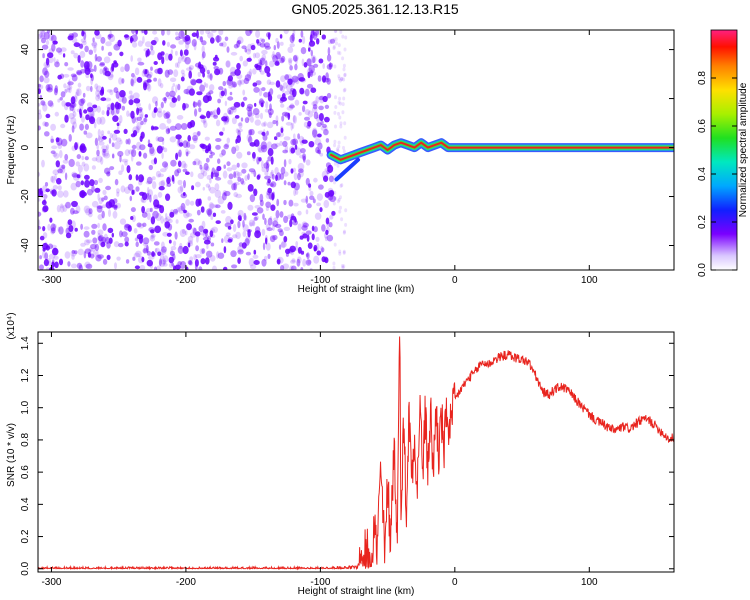 The height and width of the screenshot is (600, 750). Describe the element at coordinates (455, 582) in the screenshot. I see `snr-x-tick-label: 0` at that location.